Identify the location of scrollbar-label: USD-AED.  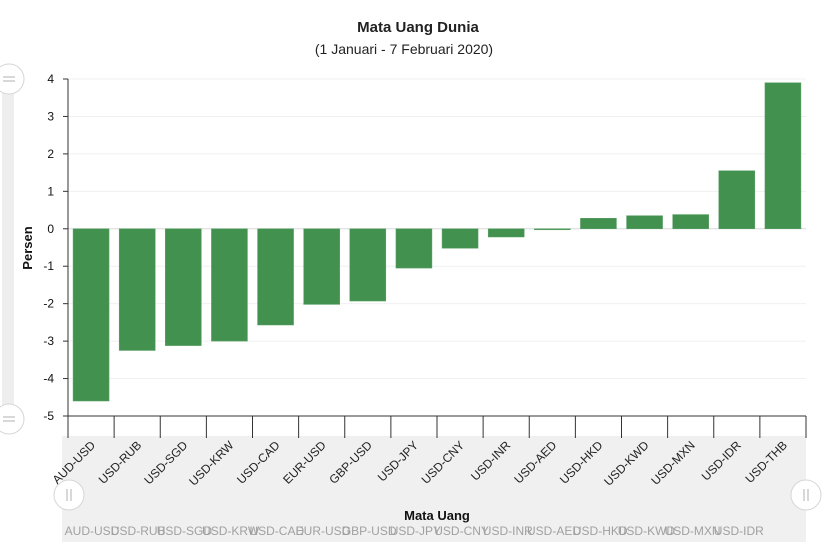
(554, 531).